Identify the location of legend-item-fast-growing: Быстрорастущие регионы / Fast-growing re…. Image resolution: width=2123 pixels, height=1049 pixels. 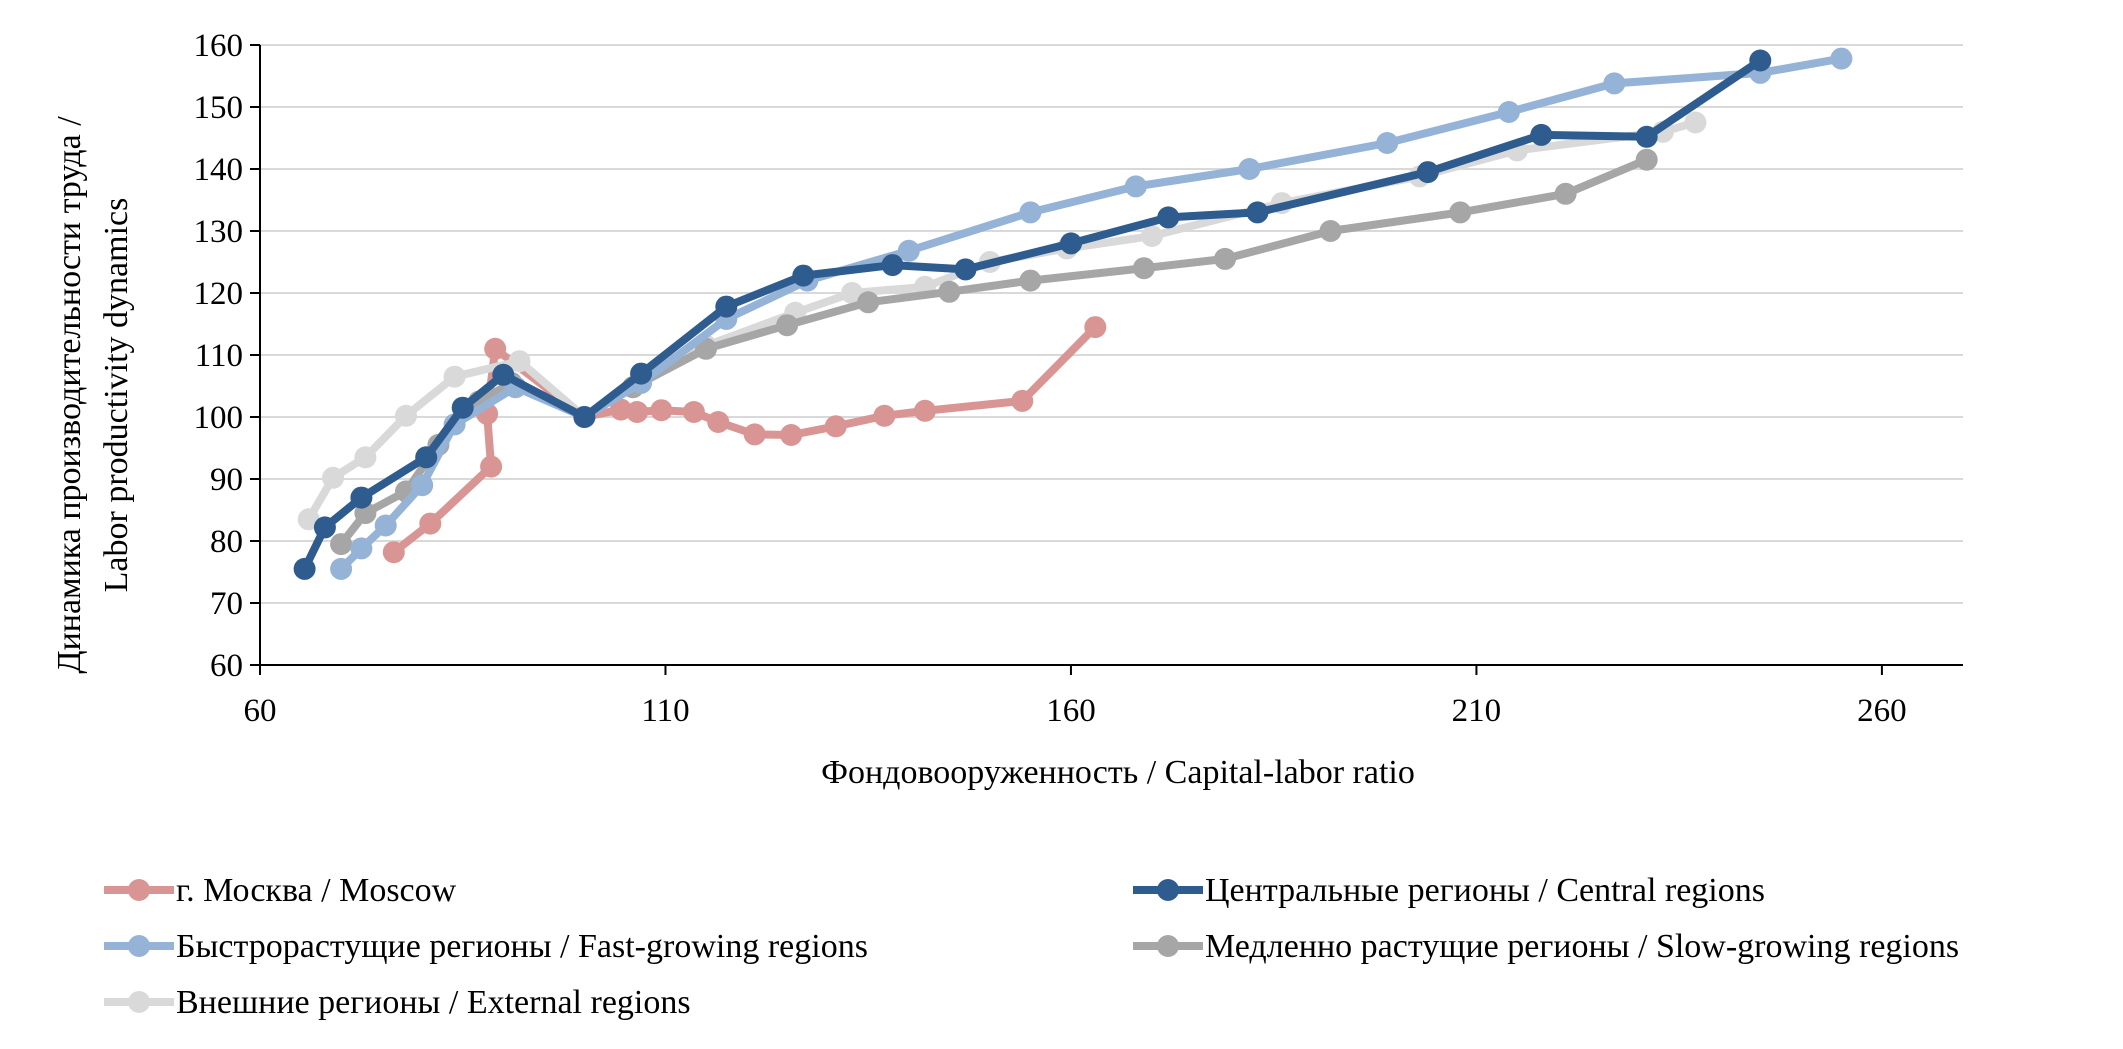
(486, 946).